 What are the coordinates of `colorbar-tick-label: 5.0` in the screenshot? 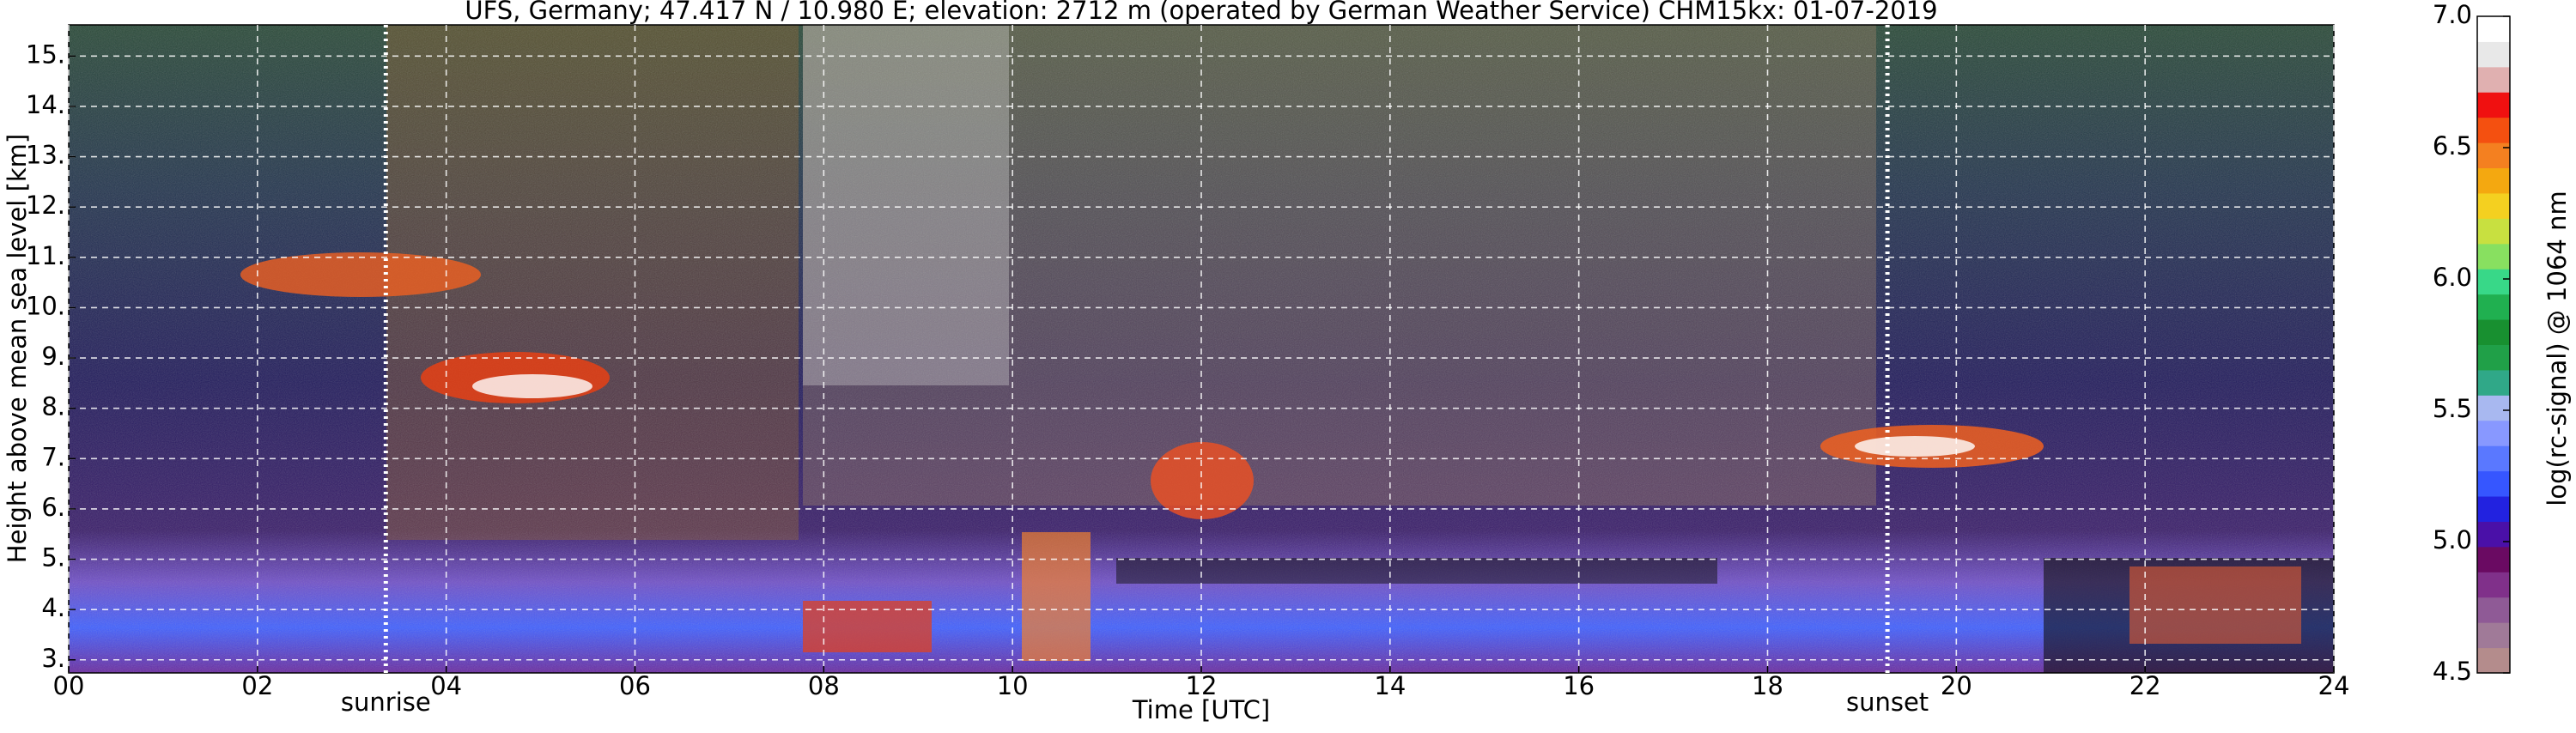 It's located at (2452, 539).